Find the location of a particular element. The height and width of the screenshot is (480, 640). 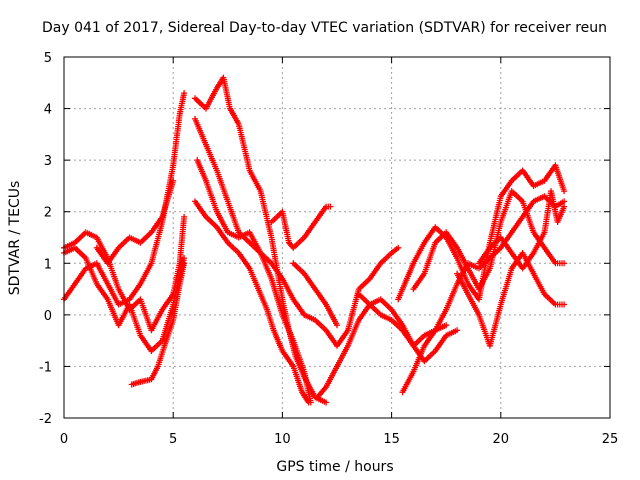

y-tick-label: -1 is located at coordinates (45, 367).